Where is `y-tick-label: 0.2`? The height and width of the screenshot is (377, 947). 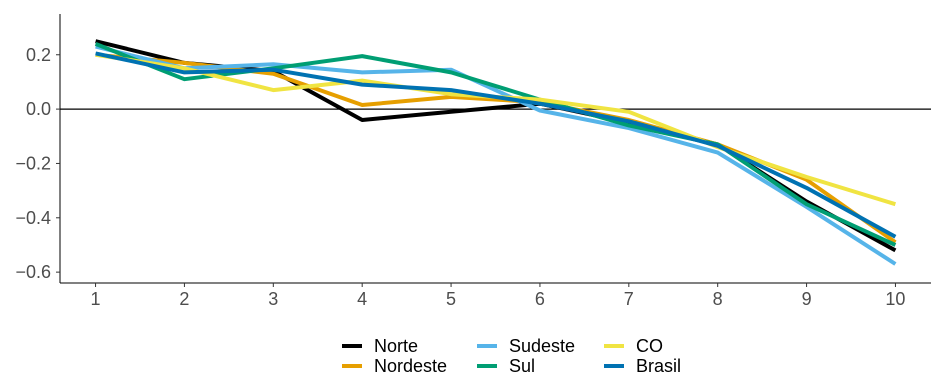 y-tick-label: 0.2 is located at coordinates (38, 55).